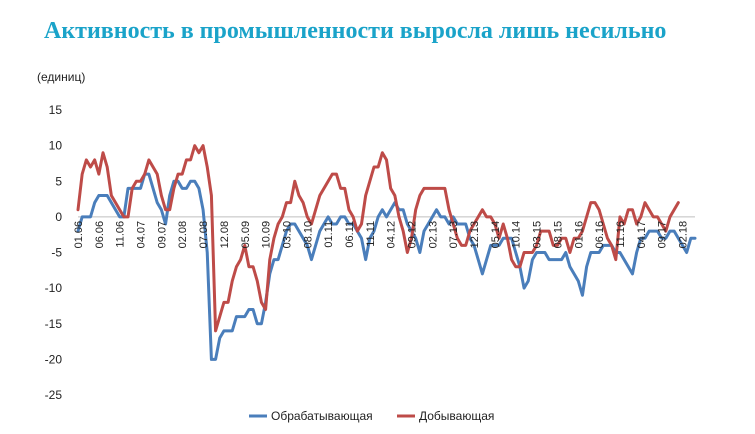  I want to click on legend: Обрабатывающая Добывающая, so click(371, 416).